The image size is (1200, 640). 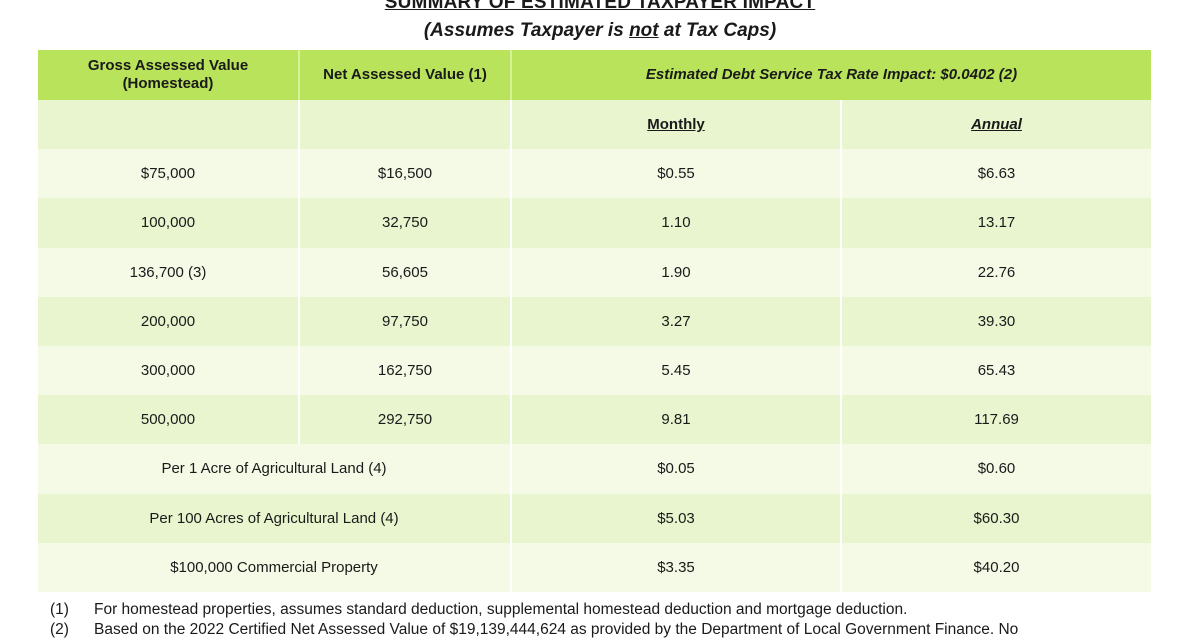 What do you see at coordinates (996, 371) in the screenshot?
I see `annual-cell: 65.43` at bounding box center [996, 371].